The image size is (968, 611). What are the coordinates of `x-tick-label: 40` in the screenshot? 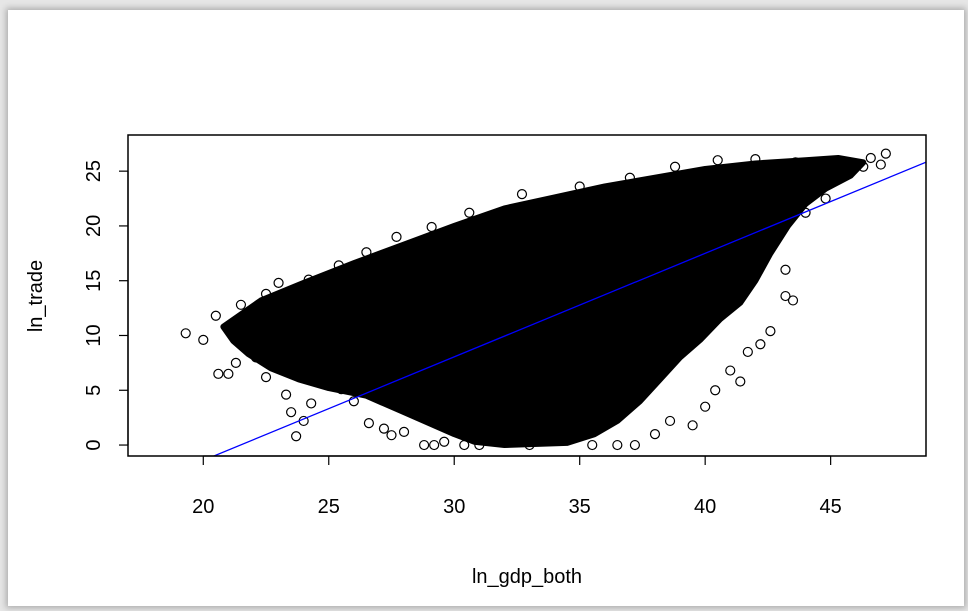 It's located at (705, 507).